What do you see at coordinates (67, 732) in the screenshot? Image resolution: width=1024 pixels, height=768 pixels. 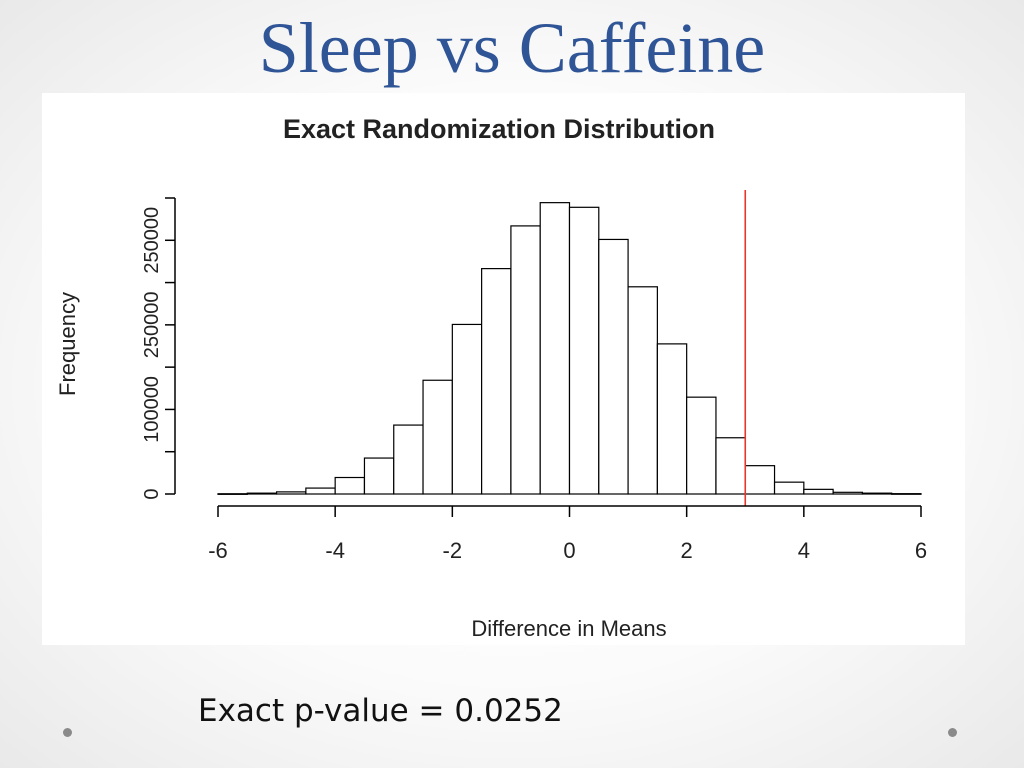 I see `corner-dot-left` at bounding box center [67, 732].